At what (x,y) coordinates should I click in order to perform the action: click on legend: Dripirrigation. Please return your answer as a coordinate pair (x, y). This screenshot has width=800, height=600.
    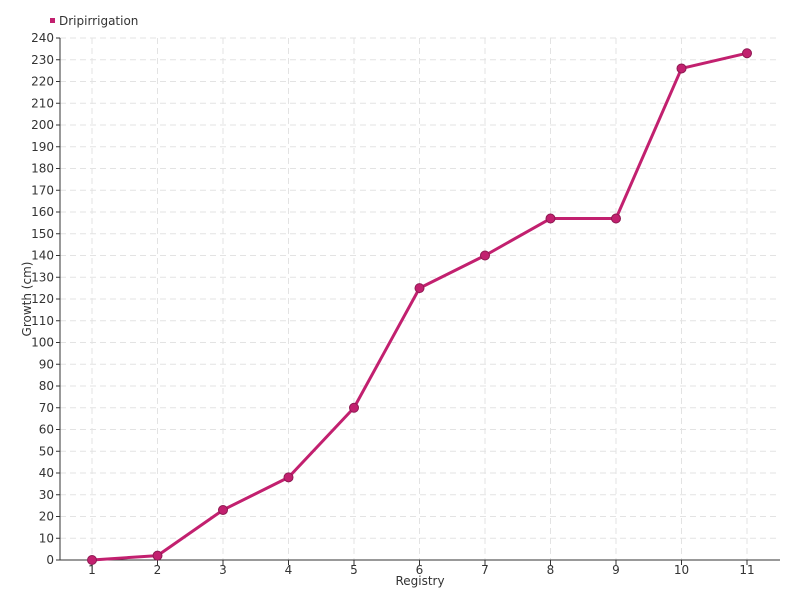
    Looking at the image, I should click on (94, 21).